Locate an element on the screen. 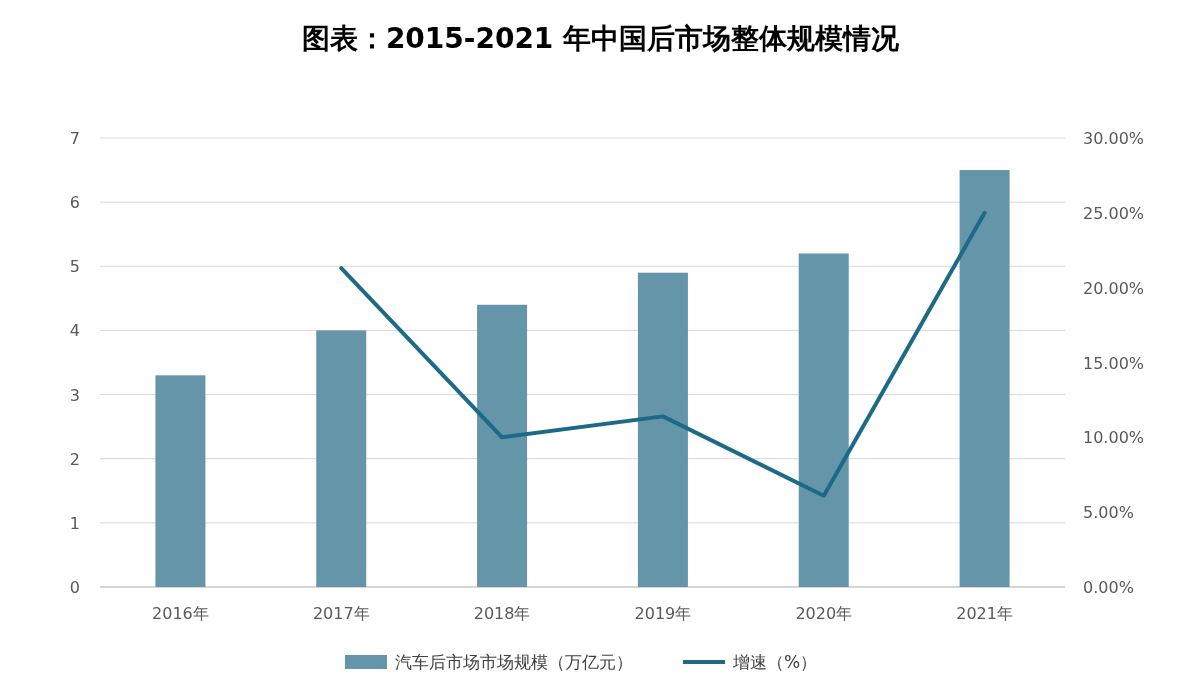 The height and width of the screenshot is (700, 1201). x-tick-label: 2021年 is located at coordinates (984, 613).